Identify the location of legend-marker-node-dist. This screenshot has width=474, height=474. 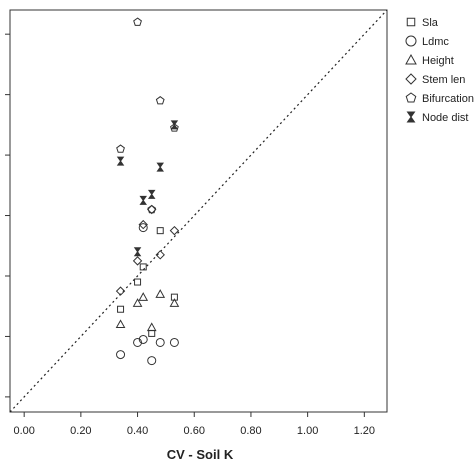
(411, 117).